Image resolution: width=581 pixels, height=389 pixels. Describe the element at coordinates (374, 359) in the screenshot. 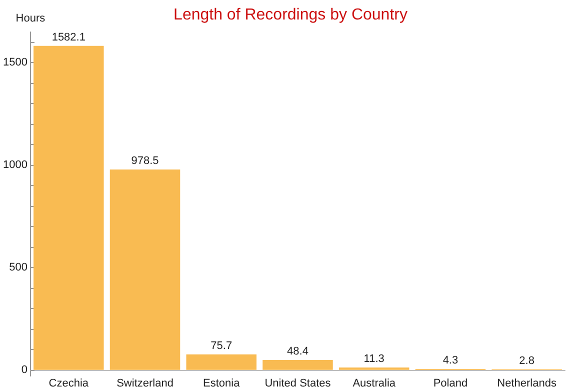

I see `data-label: 11.3` at that location.